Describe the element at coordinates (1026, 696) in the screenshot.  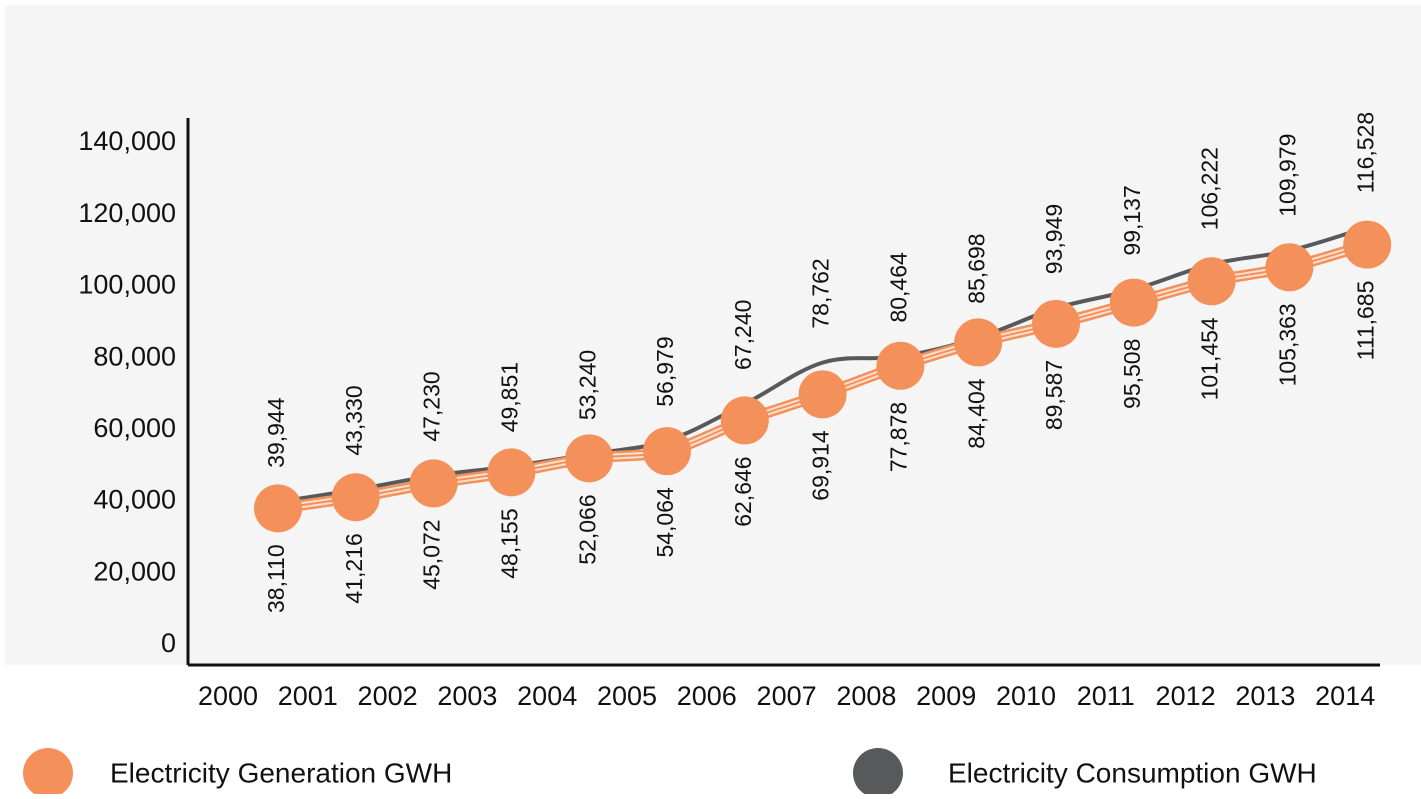
I see `x-tick-label: 2010` at that location.